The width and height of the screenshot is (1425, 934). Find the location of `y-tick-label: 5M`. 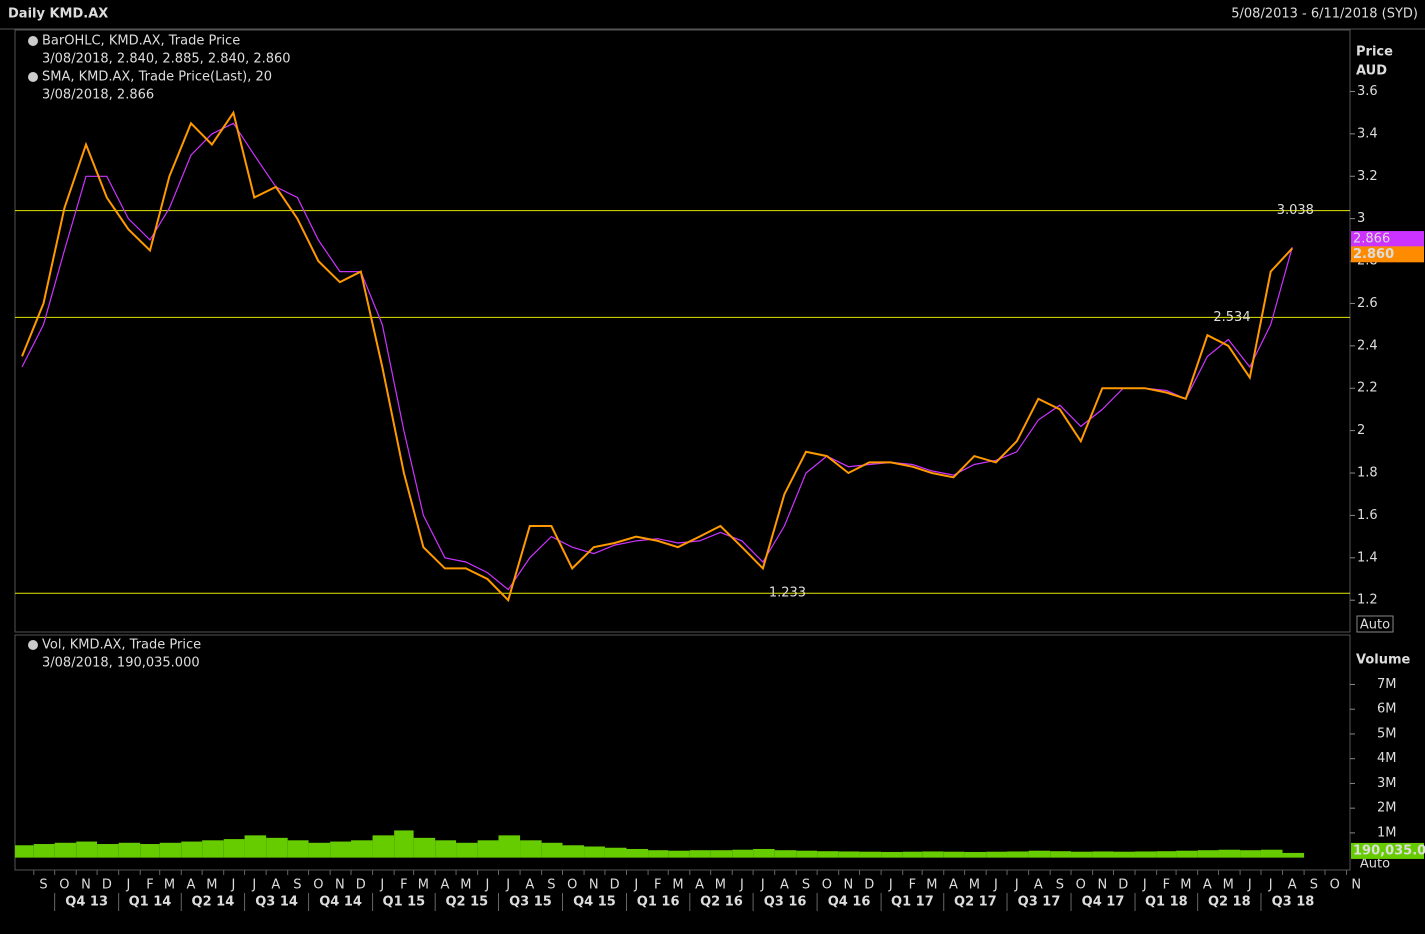

y-tick-label: 5M is located at coordinates (1387, 733).